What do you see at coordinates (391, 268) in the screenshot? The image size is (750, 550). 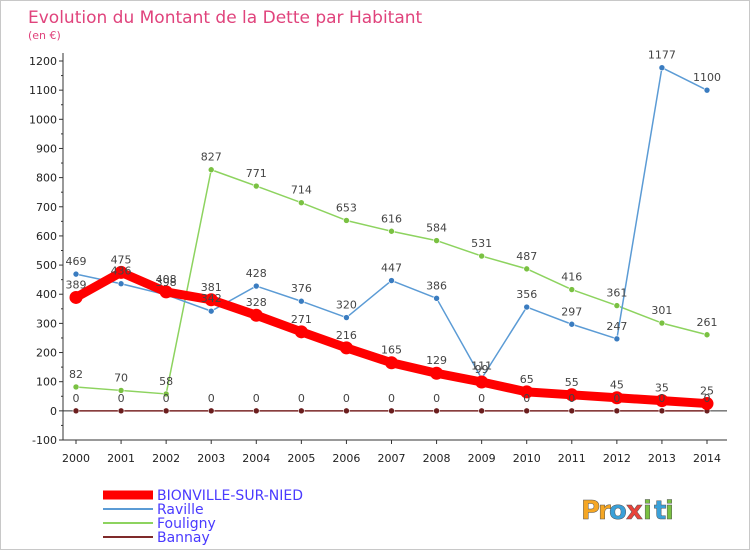 I see `data-label: 447` at bounding box center [391, 268].